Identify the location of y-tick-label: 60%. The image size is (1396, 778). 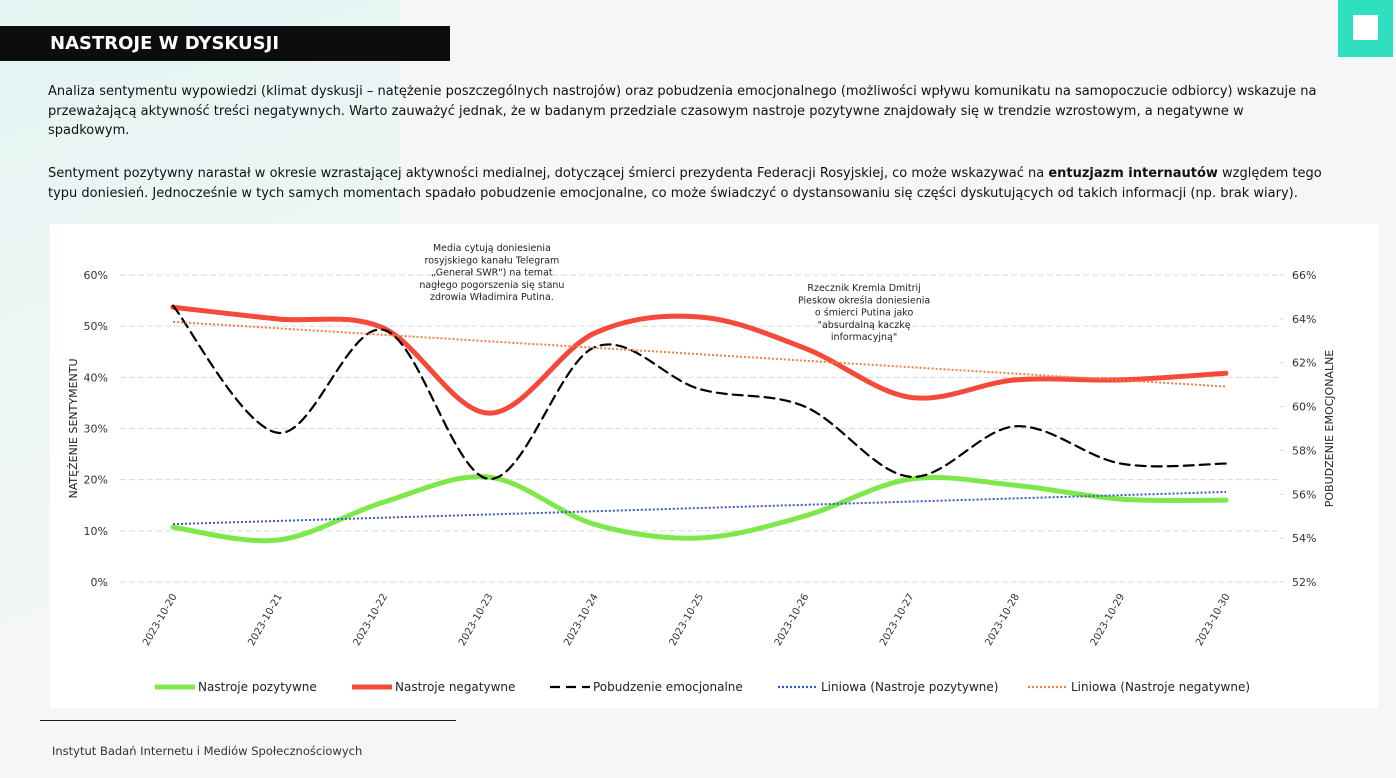
(96, 275).